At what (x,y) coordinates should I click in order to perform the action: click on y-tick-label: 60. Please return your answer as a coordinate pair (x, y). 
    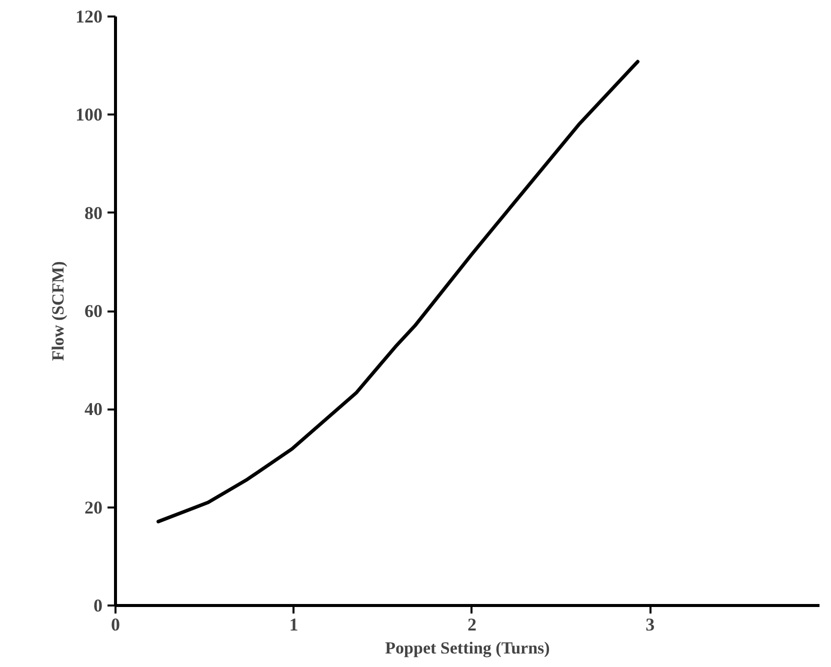
    Looking at the image, I should click on (93, 311).